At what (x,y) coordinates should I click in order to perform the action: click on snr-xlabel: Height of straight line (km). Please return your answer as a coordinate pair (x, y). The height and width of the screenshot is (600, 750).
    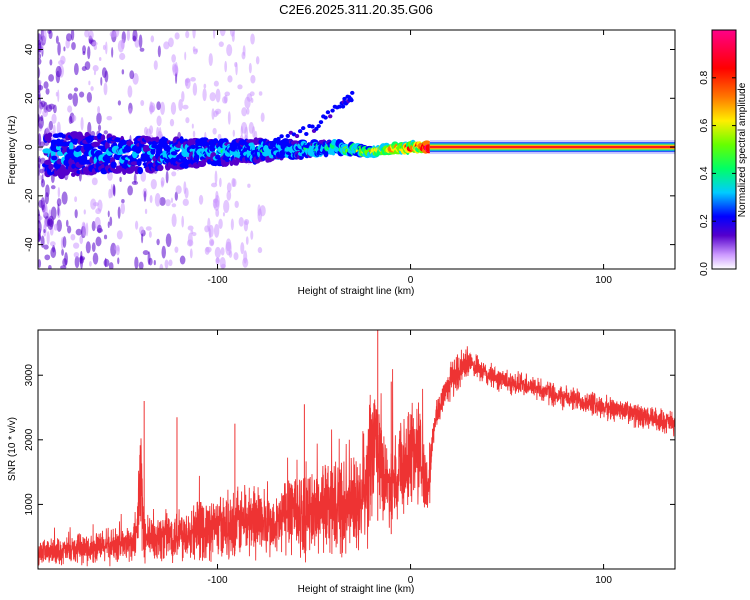
    Looking at the image, I should click on (356, 589).